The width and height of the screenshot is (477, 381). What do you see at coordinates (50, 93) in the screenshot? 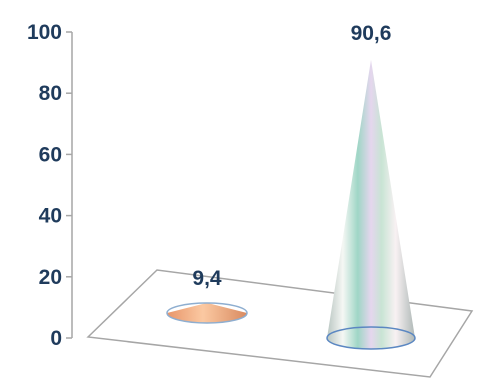
I see `y-tick-label: 80` at bounding box center [50, 93].